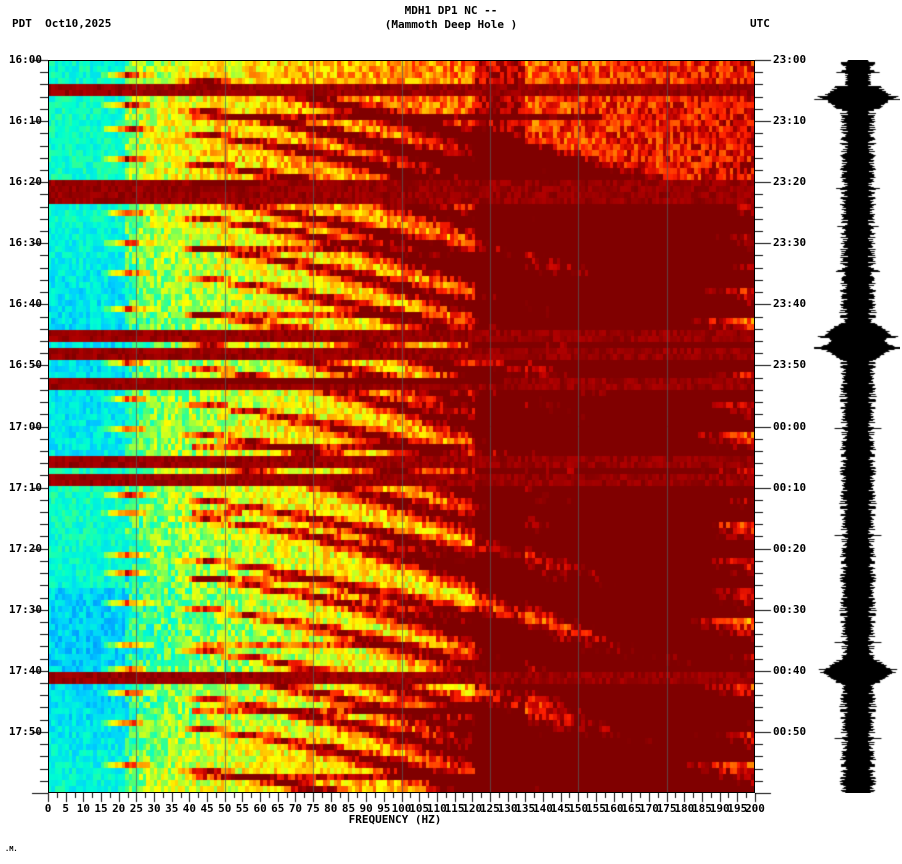 The height and width of the screenshot is (864, 902). Describe the element at coordinates (25, 304) in the screenshot. I see `time-label-pdt: 16:40` at that location.